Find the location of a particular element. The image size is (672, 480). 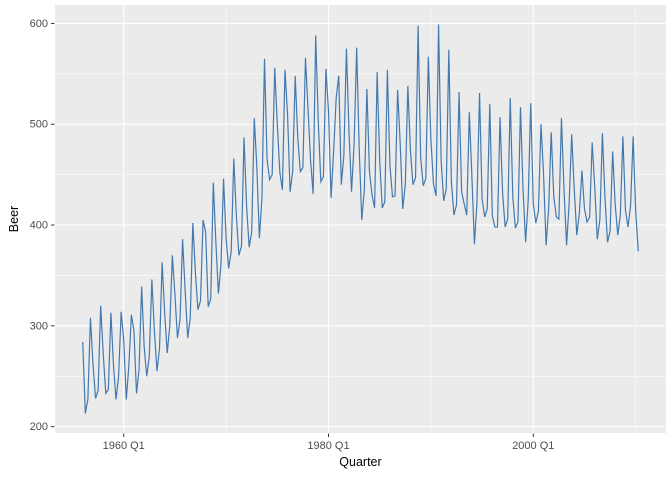

y-tick-label: 600 is located at coordinates (39, 24).